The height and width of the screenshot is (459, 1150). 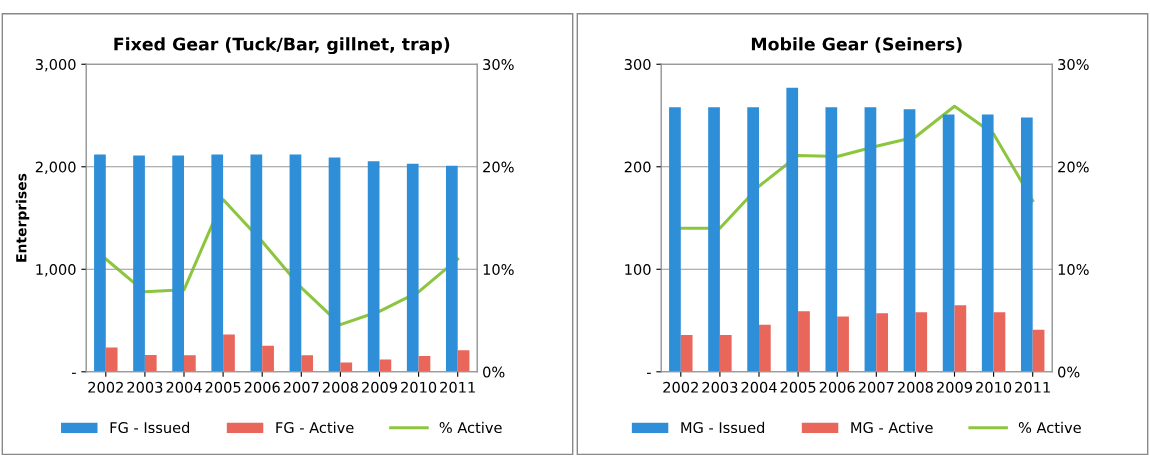 I want to click on legend-label: MG - Active, so click(x=892, y=427).